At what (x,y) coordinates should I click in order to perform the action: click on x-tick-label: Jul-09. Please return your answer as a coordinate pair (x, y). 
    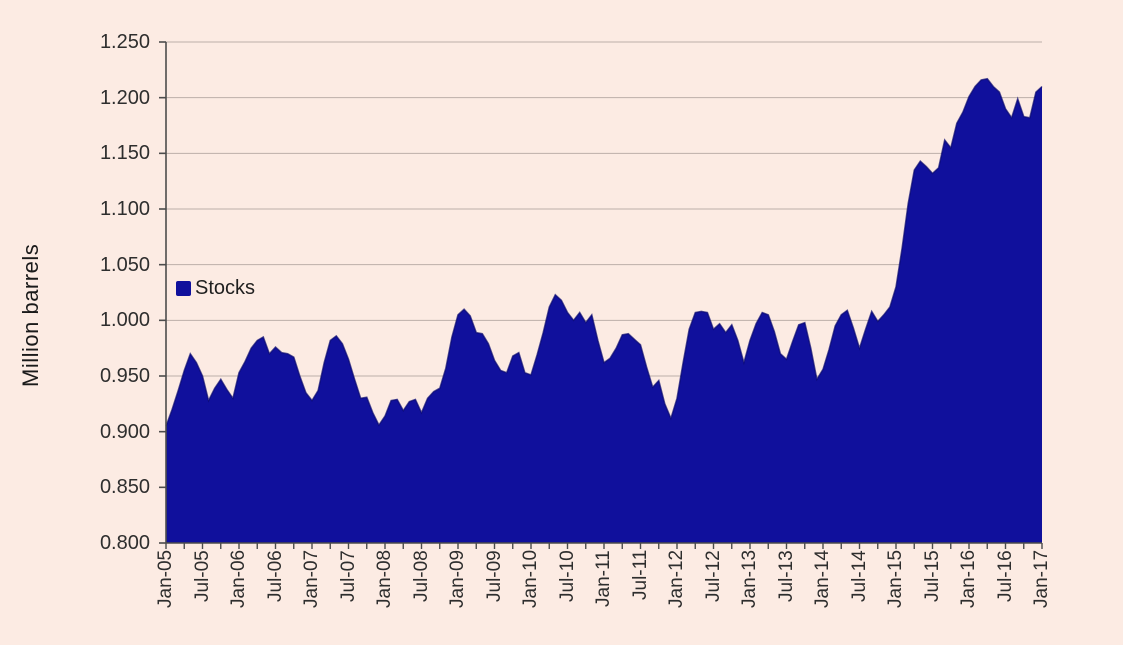
    Looking at the image, I should click on (494, 576).